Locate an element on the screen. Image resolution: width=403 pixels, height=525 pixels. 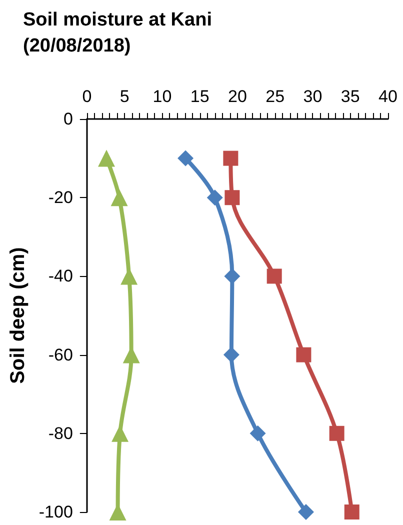
y-tick-label: 0 is located at coordinates (68, 119).